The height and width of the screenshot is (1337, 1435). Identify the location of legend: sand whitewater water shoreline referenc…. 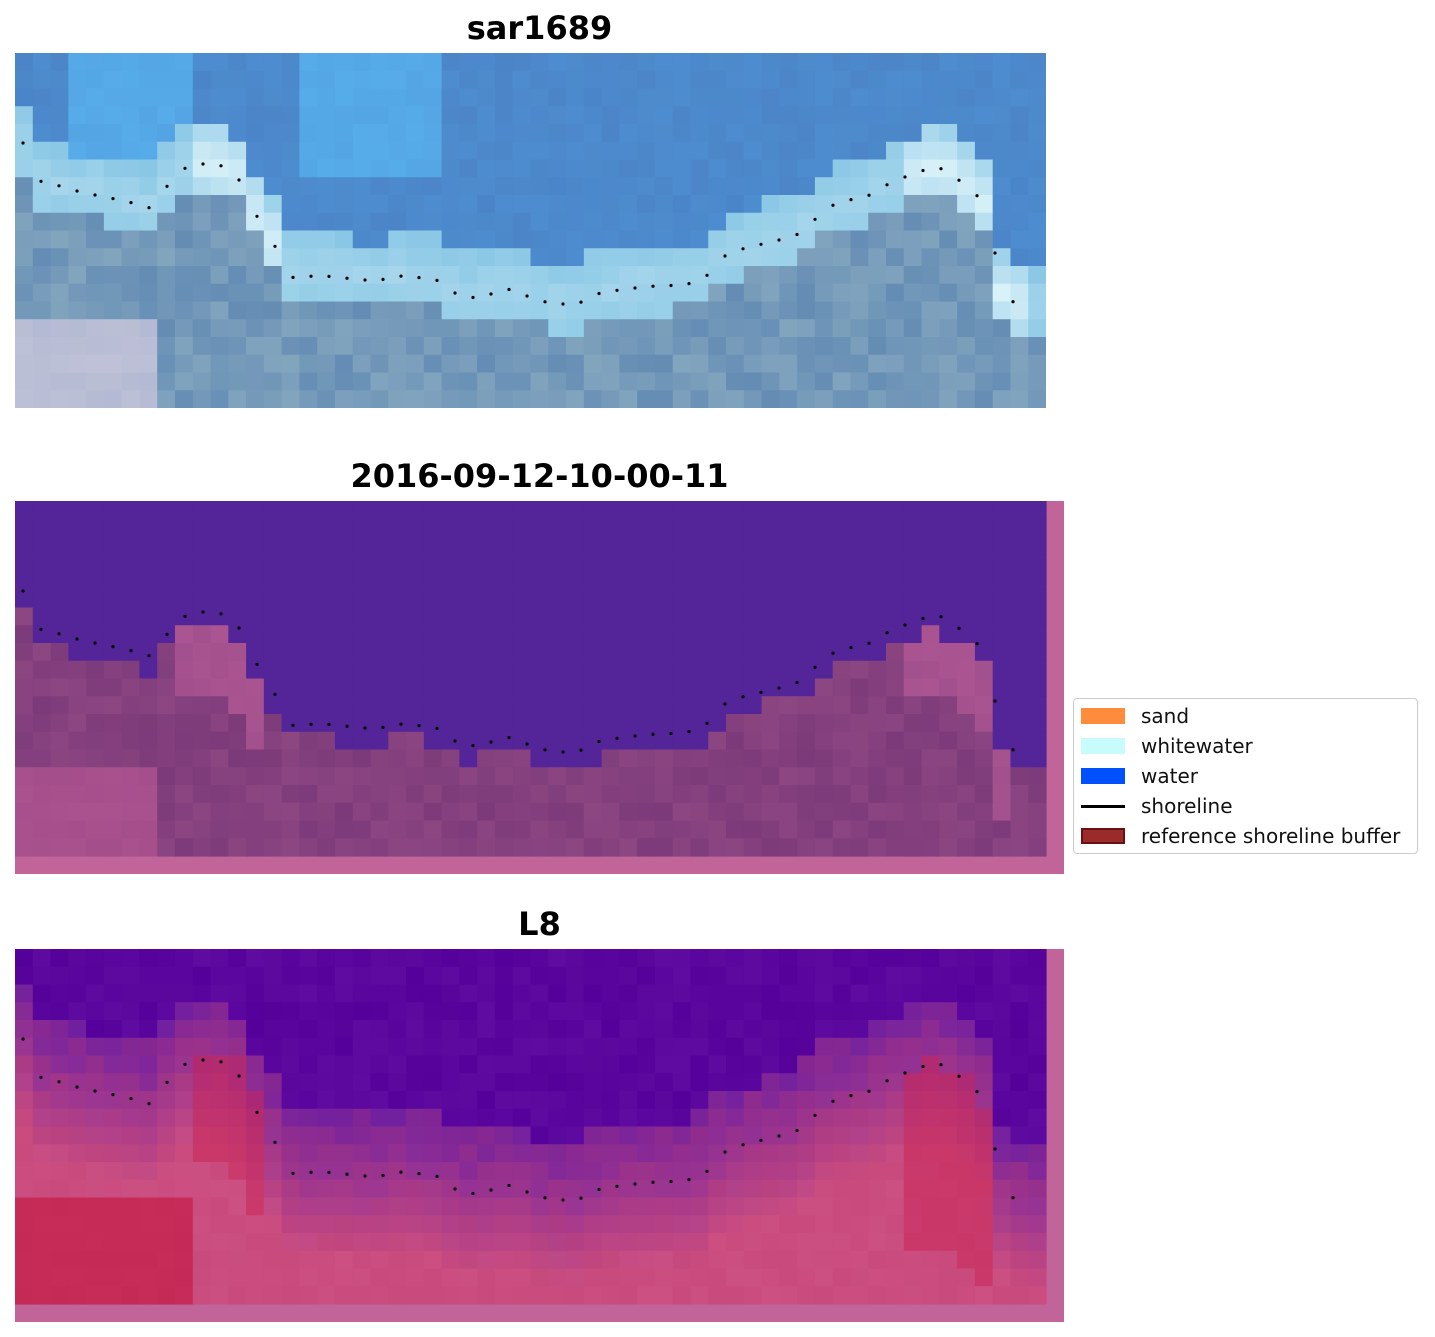
(1245, 776).